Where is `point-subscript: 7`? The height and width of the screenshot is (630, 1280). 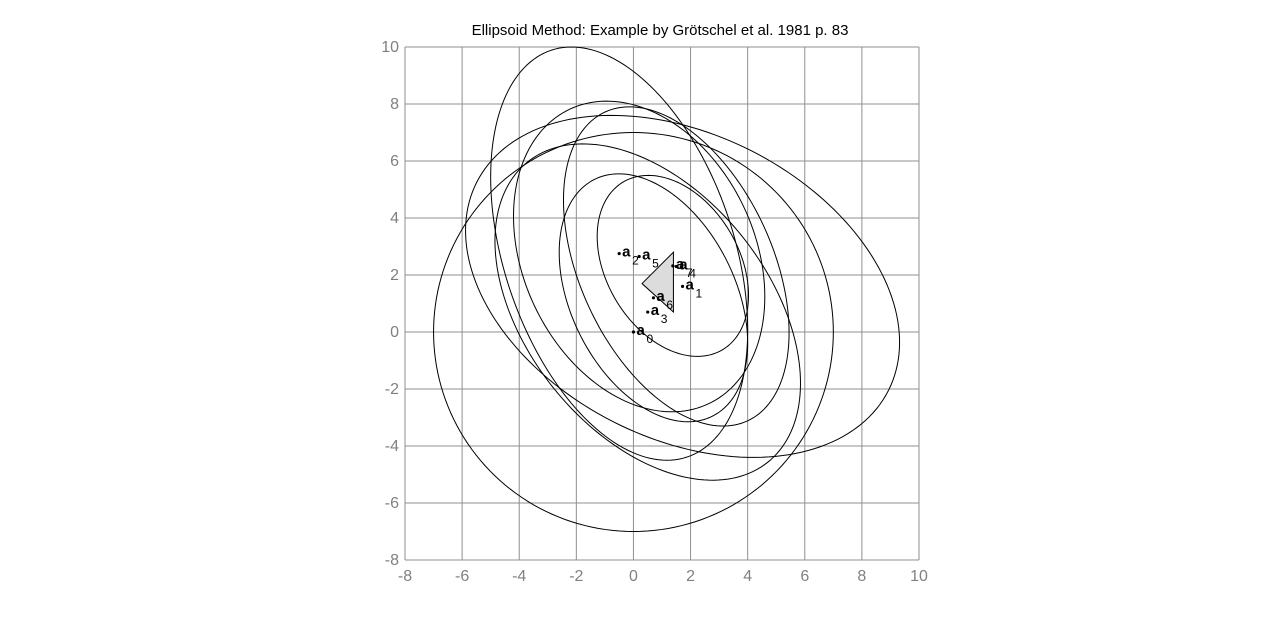
point-subscript: 7 is located at coordinates (689, 273).